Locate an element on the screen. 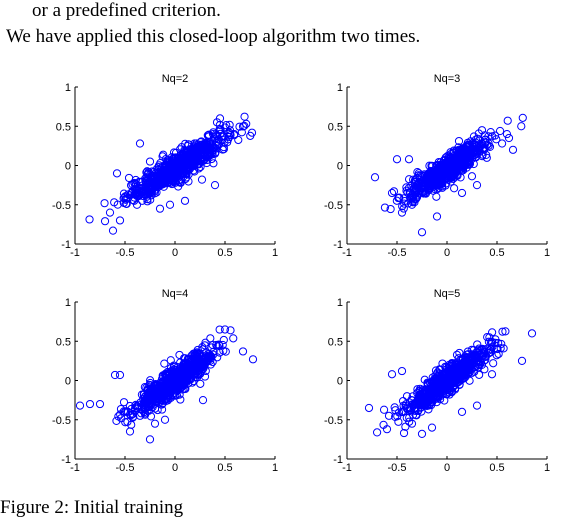  x-tick-label: 1 is located at coordinates (275, 253).